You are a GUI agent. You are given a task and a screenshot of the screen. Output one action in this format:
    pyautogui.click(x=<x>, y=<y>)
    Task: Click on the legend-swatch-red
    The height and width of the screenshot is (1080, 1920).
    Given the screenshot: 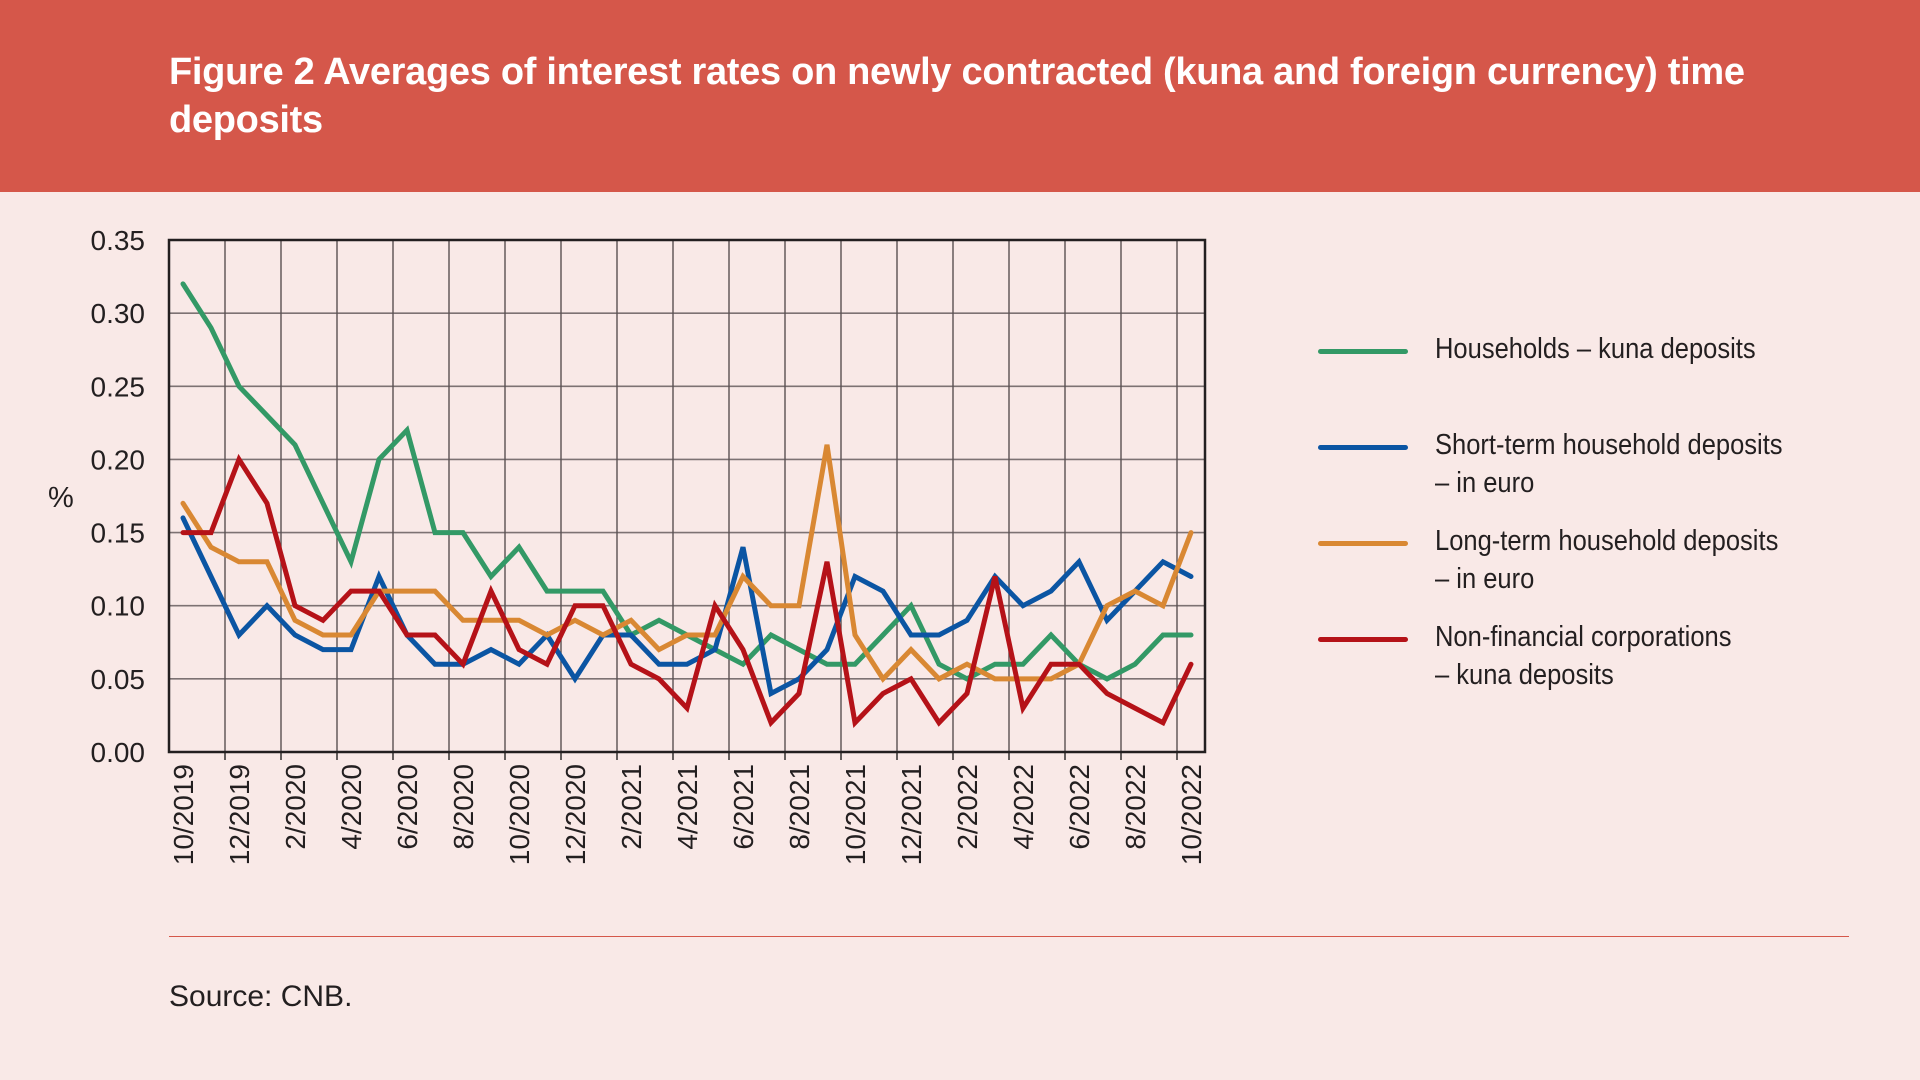 What is the action you would take?
    pyautogui.click(x=1363, y=639)
    